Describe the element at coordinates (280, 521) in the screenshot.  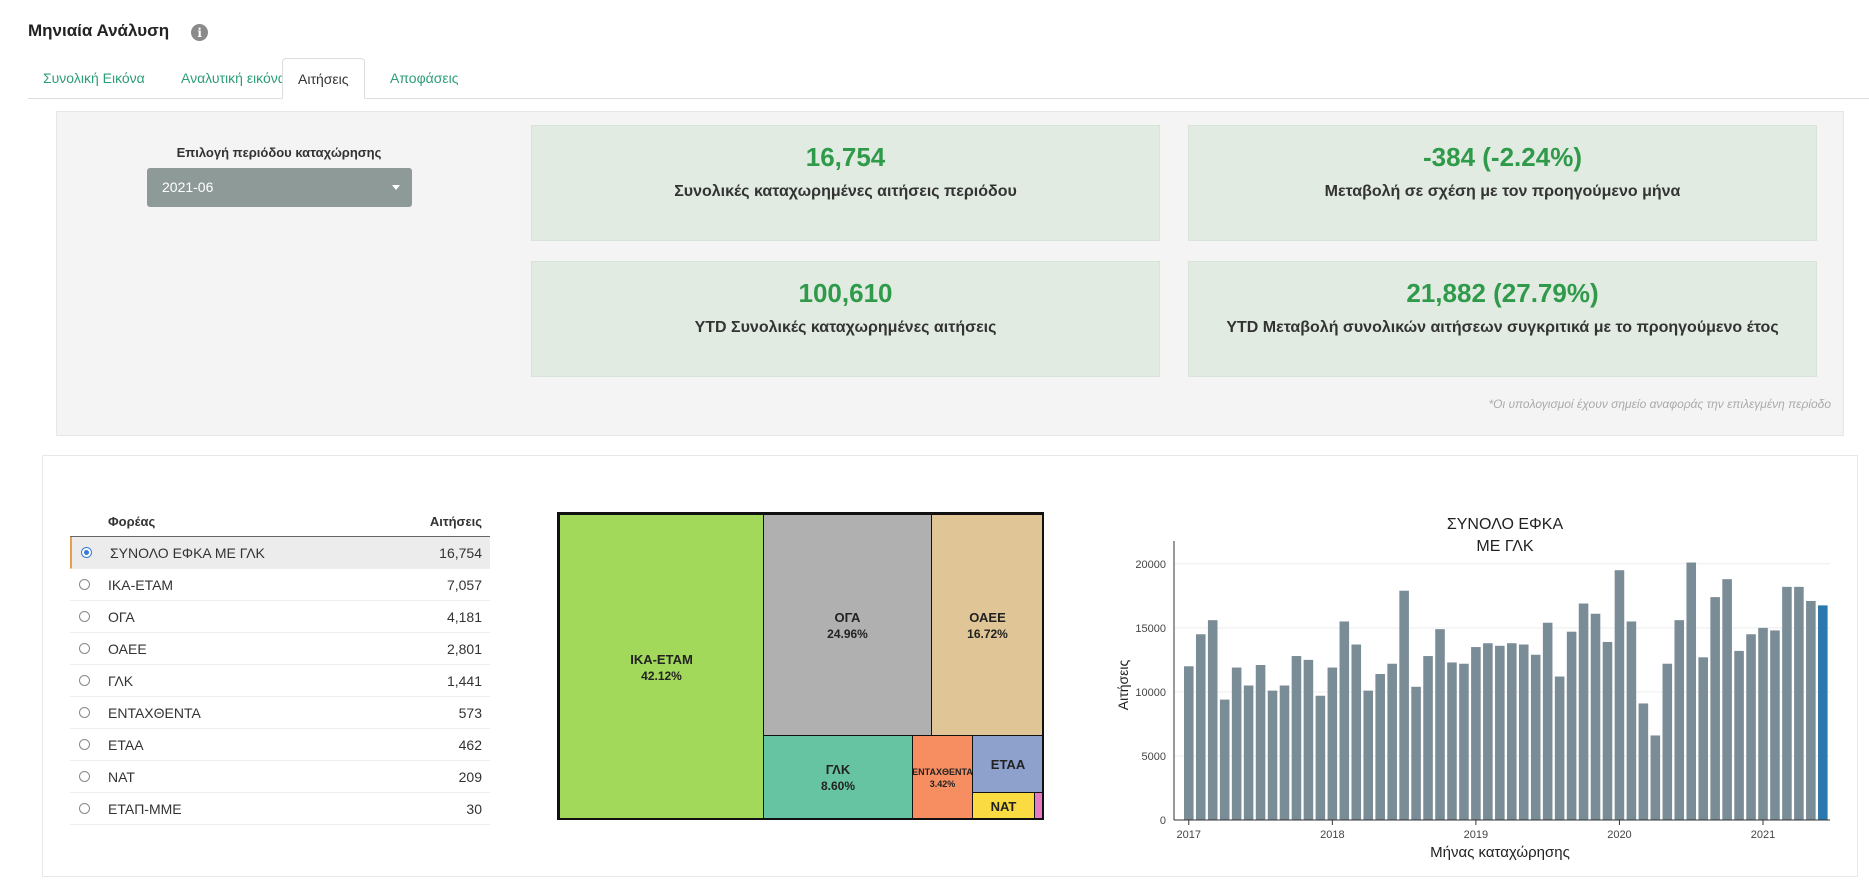
I see `table-header: Φορέας Αιτήσεις` at that location.